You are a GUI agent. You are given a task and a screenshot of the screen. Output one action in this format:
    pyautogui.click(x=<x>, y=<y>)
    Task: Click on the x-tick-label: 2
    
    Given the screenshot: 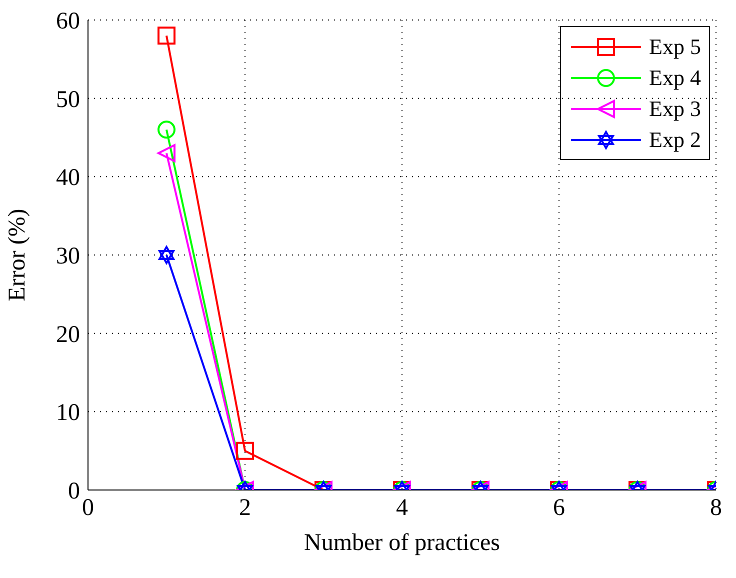 What is the action you would take?
    pyautogui.click(x=245, y=508)
    